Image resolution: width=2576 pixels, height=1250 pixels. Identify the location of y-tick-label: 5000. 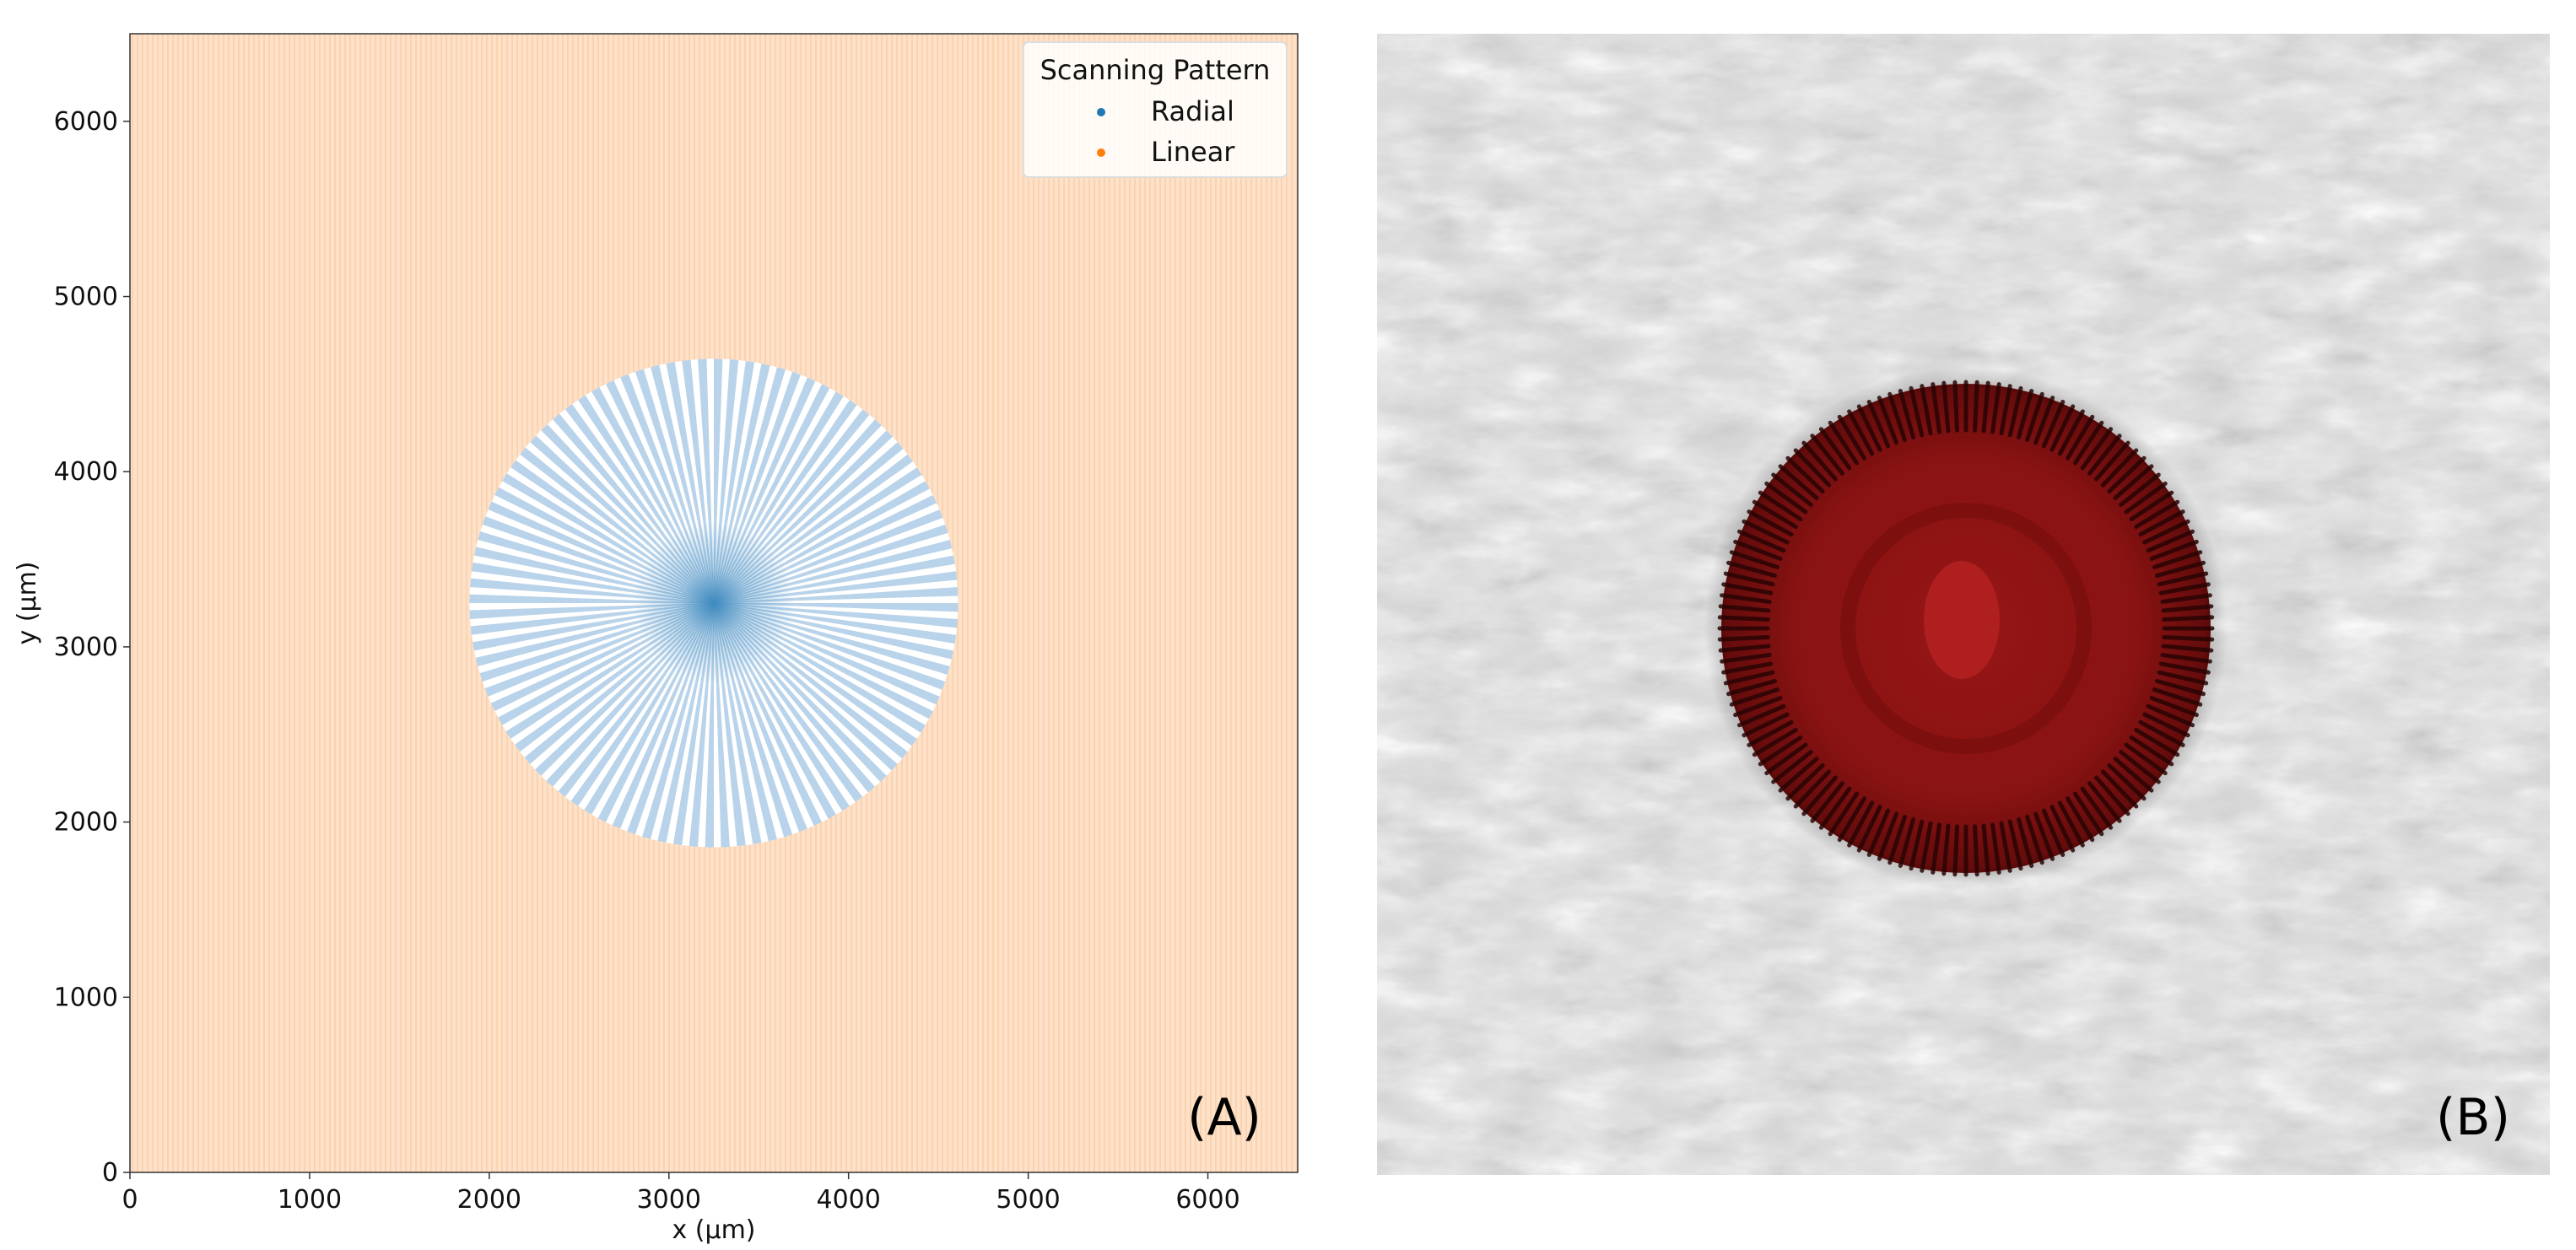
(86, 297).